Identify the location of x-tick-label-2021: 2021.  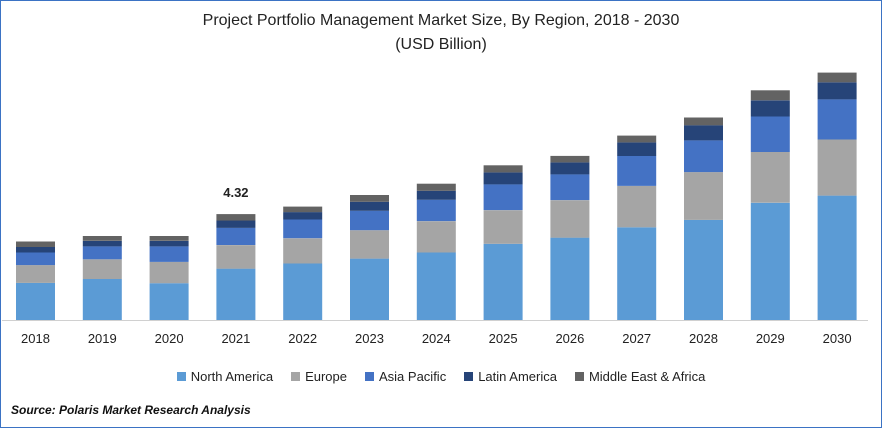
(235, 338).